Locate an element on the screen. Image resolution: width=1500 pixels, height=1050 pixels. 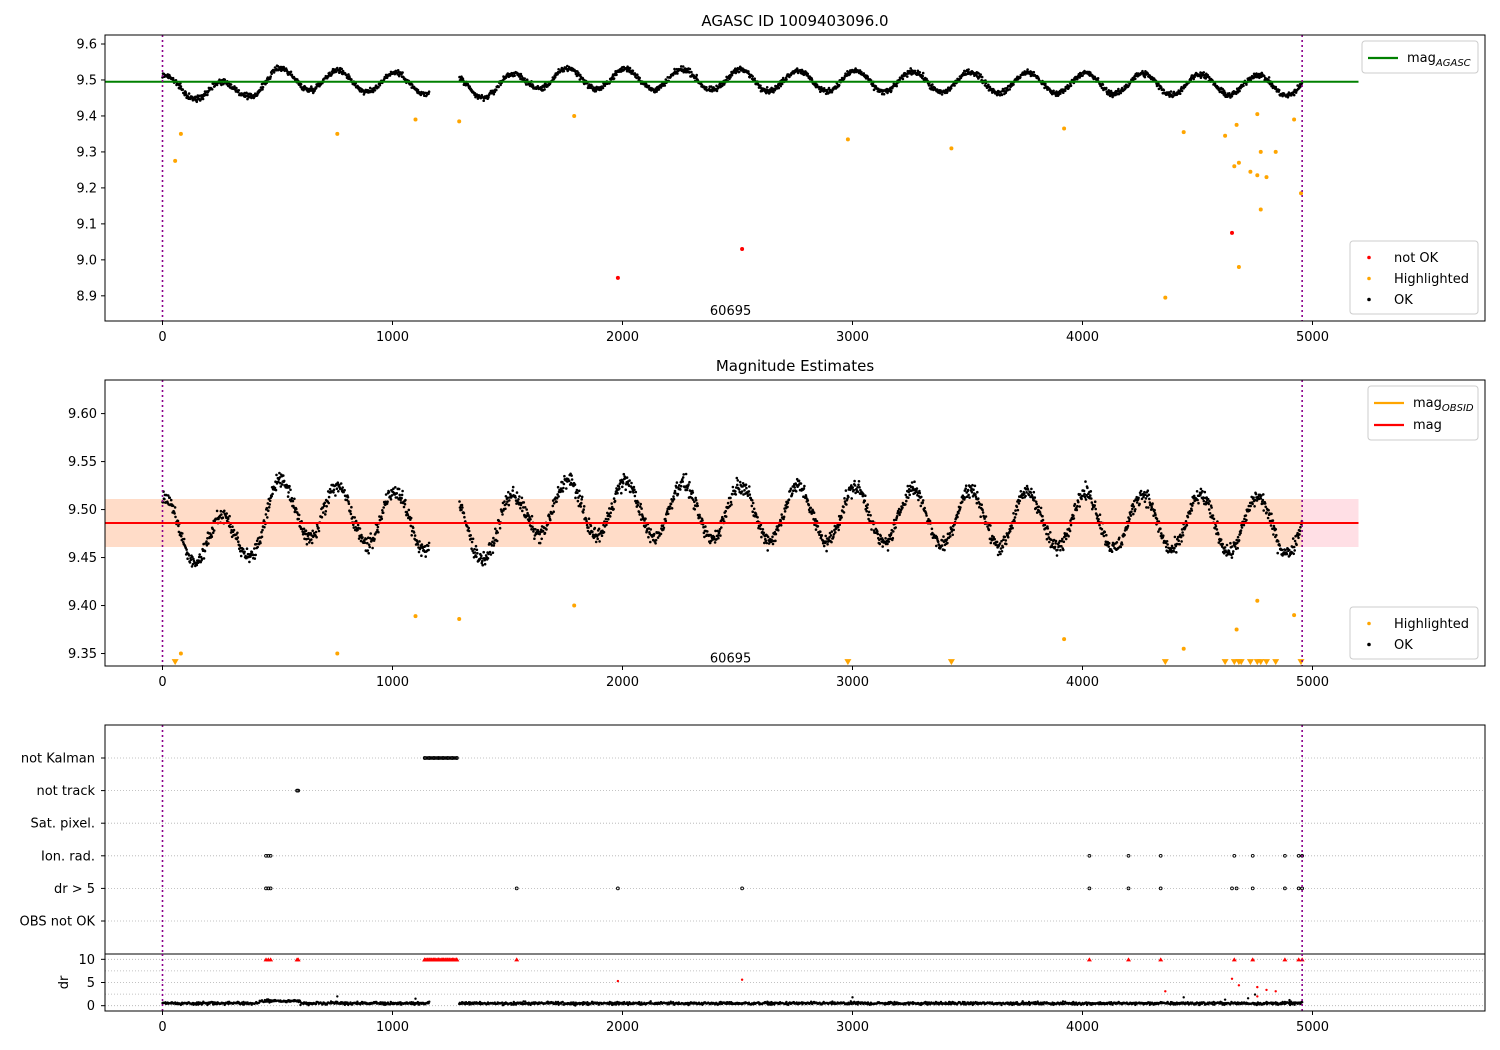
x-tick-label: 3000 is located at coordinates (852, 337).